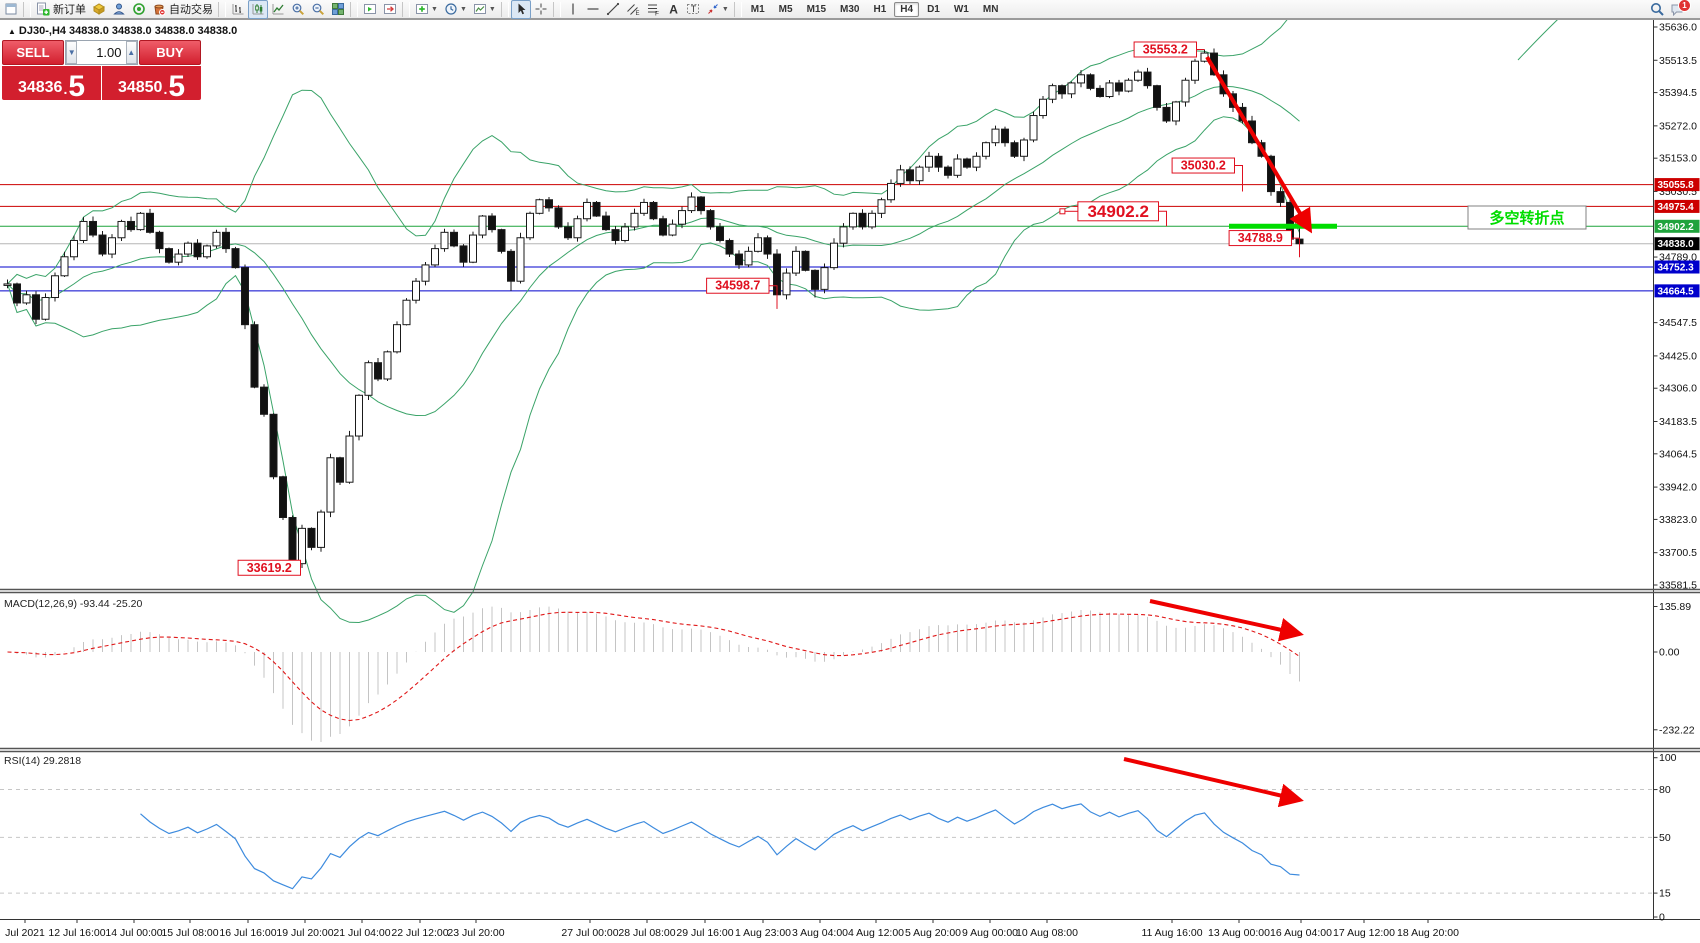  Describe the element at coordinates (876, 933) in the screenshot. I see `time-axis-label: 4 Aug 12:00` at that location.